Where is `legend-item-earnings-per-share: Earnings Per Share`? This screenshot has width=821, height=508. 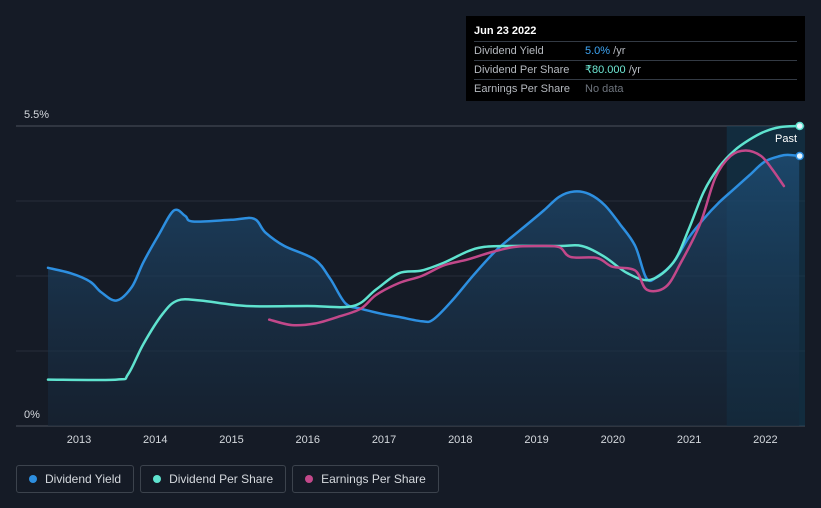
legend-item-earnings-per-share: Earnings Per Share is located at coordinates (365, 479).